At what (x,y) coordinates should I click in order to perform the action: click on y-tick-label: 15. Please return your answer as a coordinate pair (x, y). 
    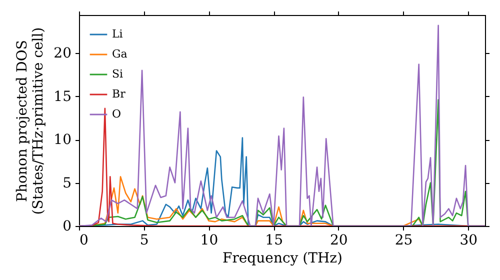
    Looking at the image, I should click on (63, 96).